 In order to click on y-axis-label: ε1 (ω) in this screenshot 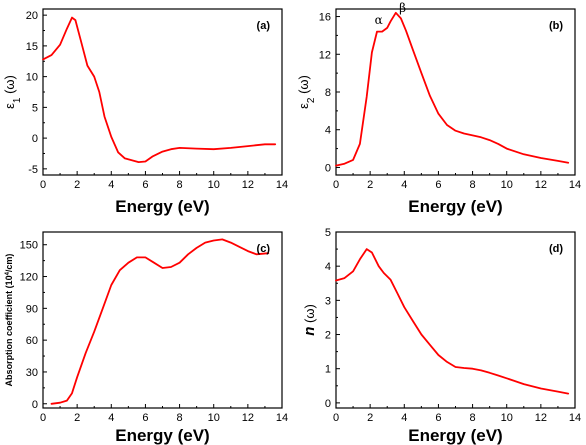, I will do `click(12, 92)`.